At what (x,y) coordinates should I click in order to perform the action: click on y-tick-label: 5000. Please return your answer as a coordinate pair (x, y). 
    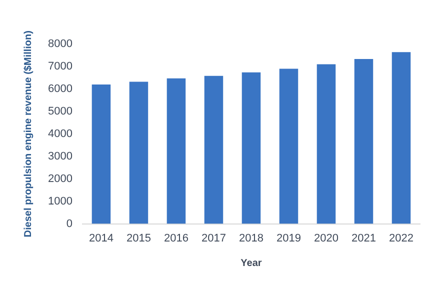
    Looking at the image, I should click on (60, 111).